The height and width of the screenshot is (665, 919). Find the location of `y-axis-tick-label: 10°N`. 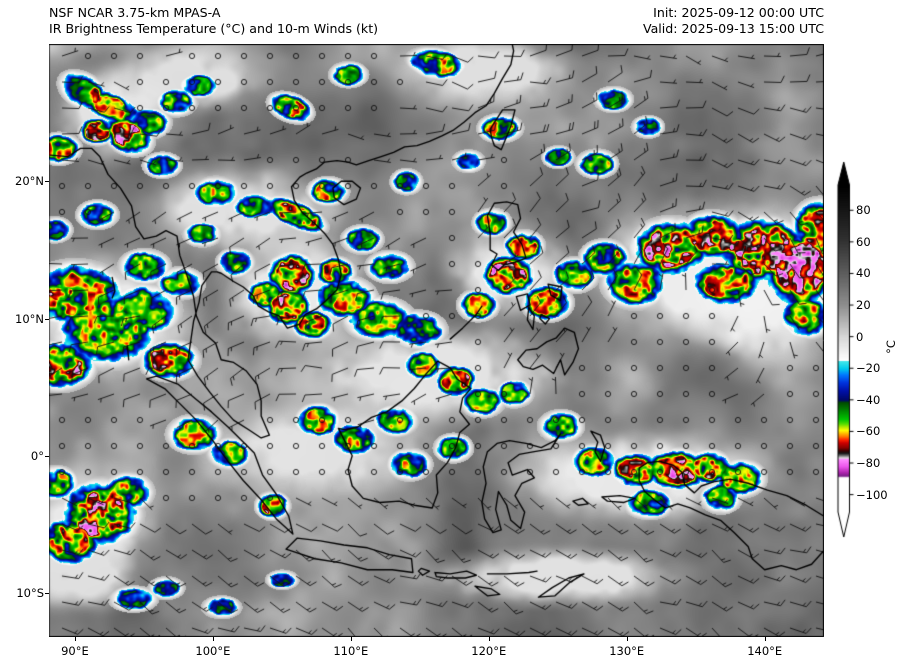

y-axis-tick-label: 10°N is located at coordinates (29, 318).